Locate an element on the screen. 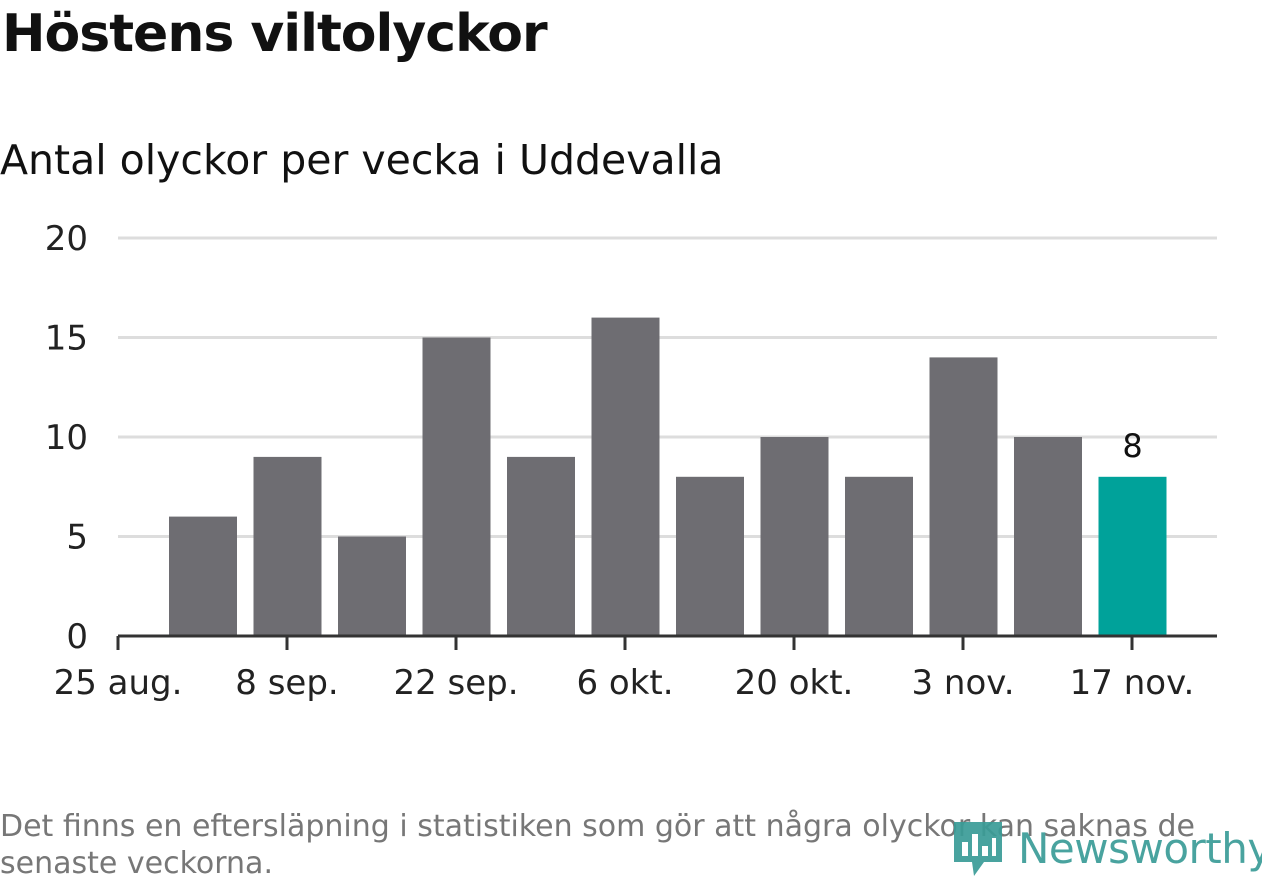 The image size is (1262, 882). data-labels: 8 is located at coordinates (1132, 446).